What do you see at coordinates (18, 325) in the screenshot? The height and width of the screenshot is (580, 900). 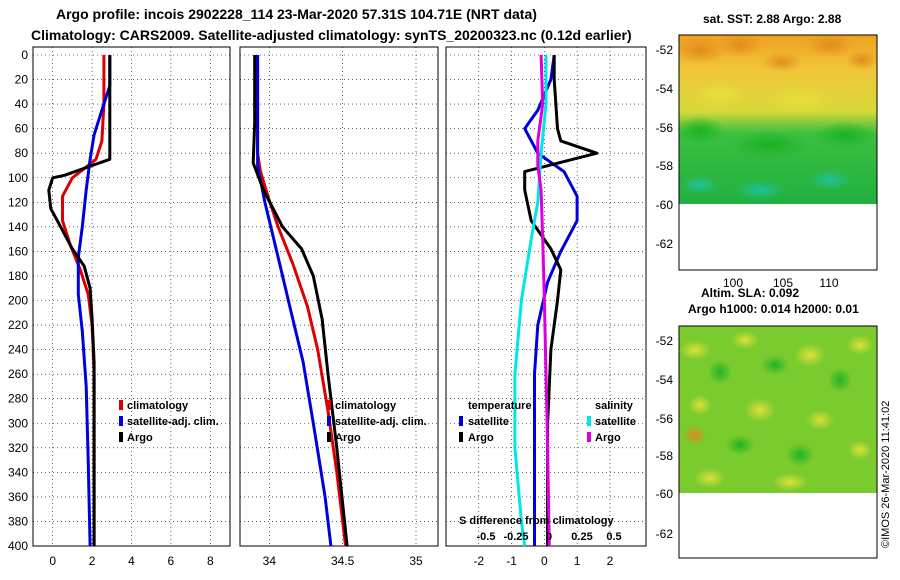 I see `depth-tick-label: 220` at bounding box center [18, 325].